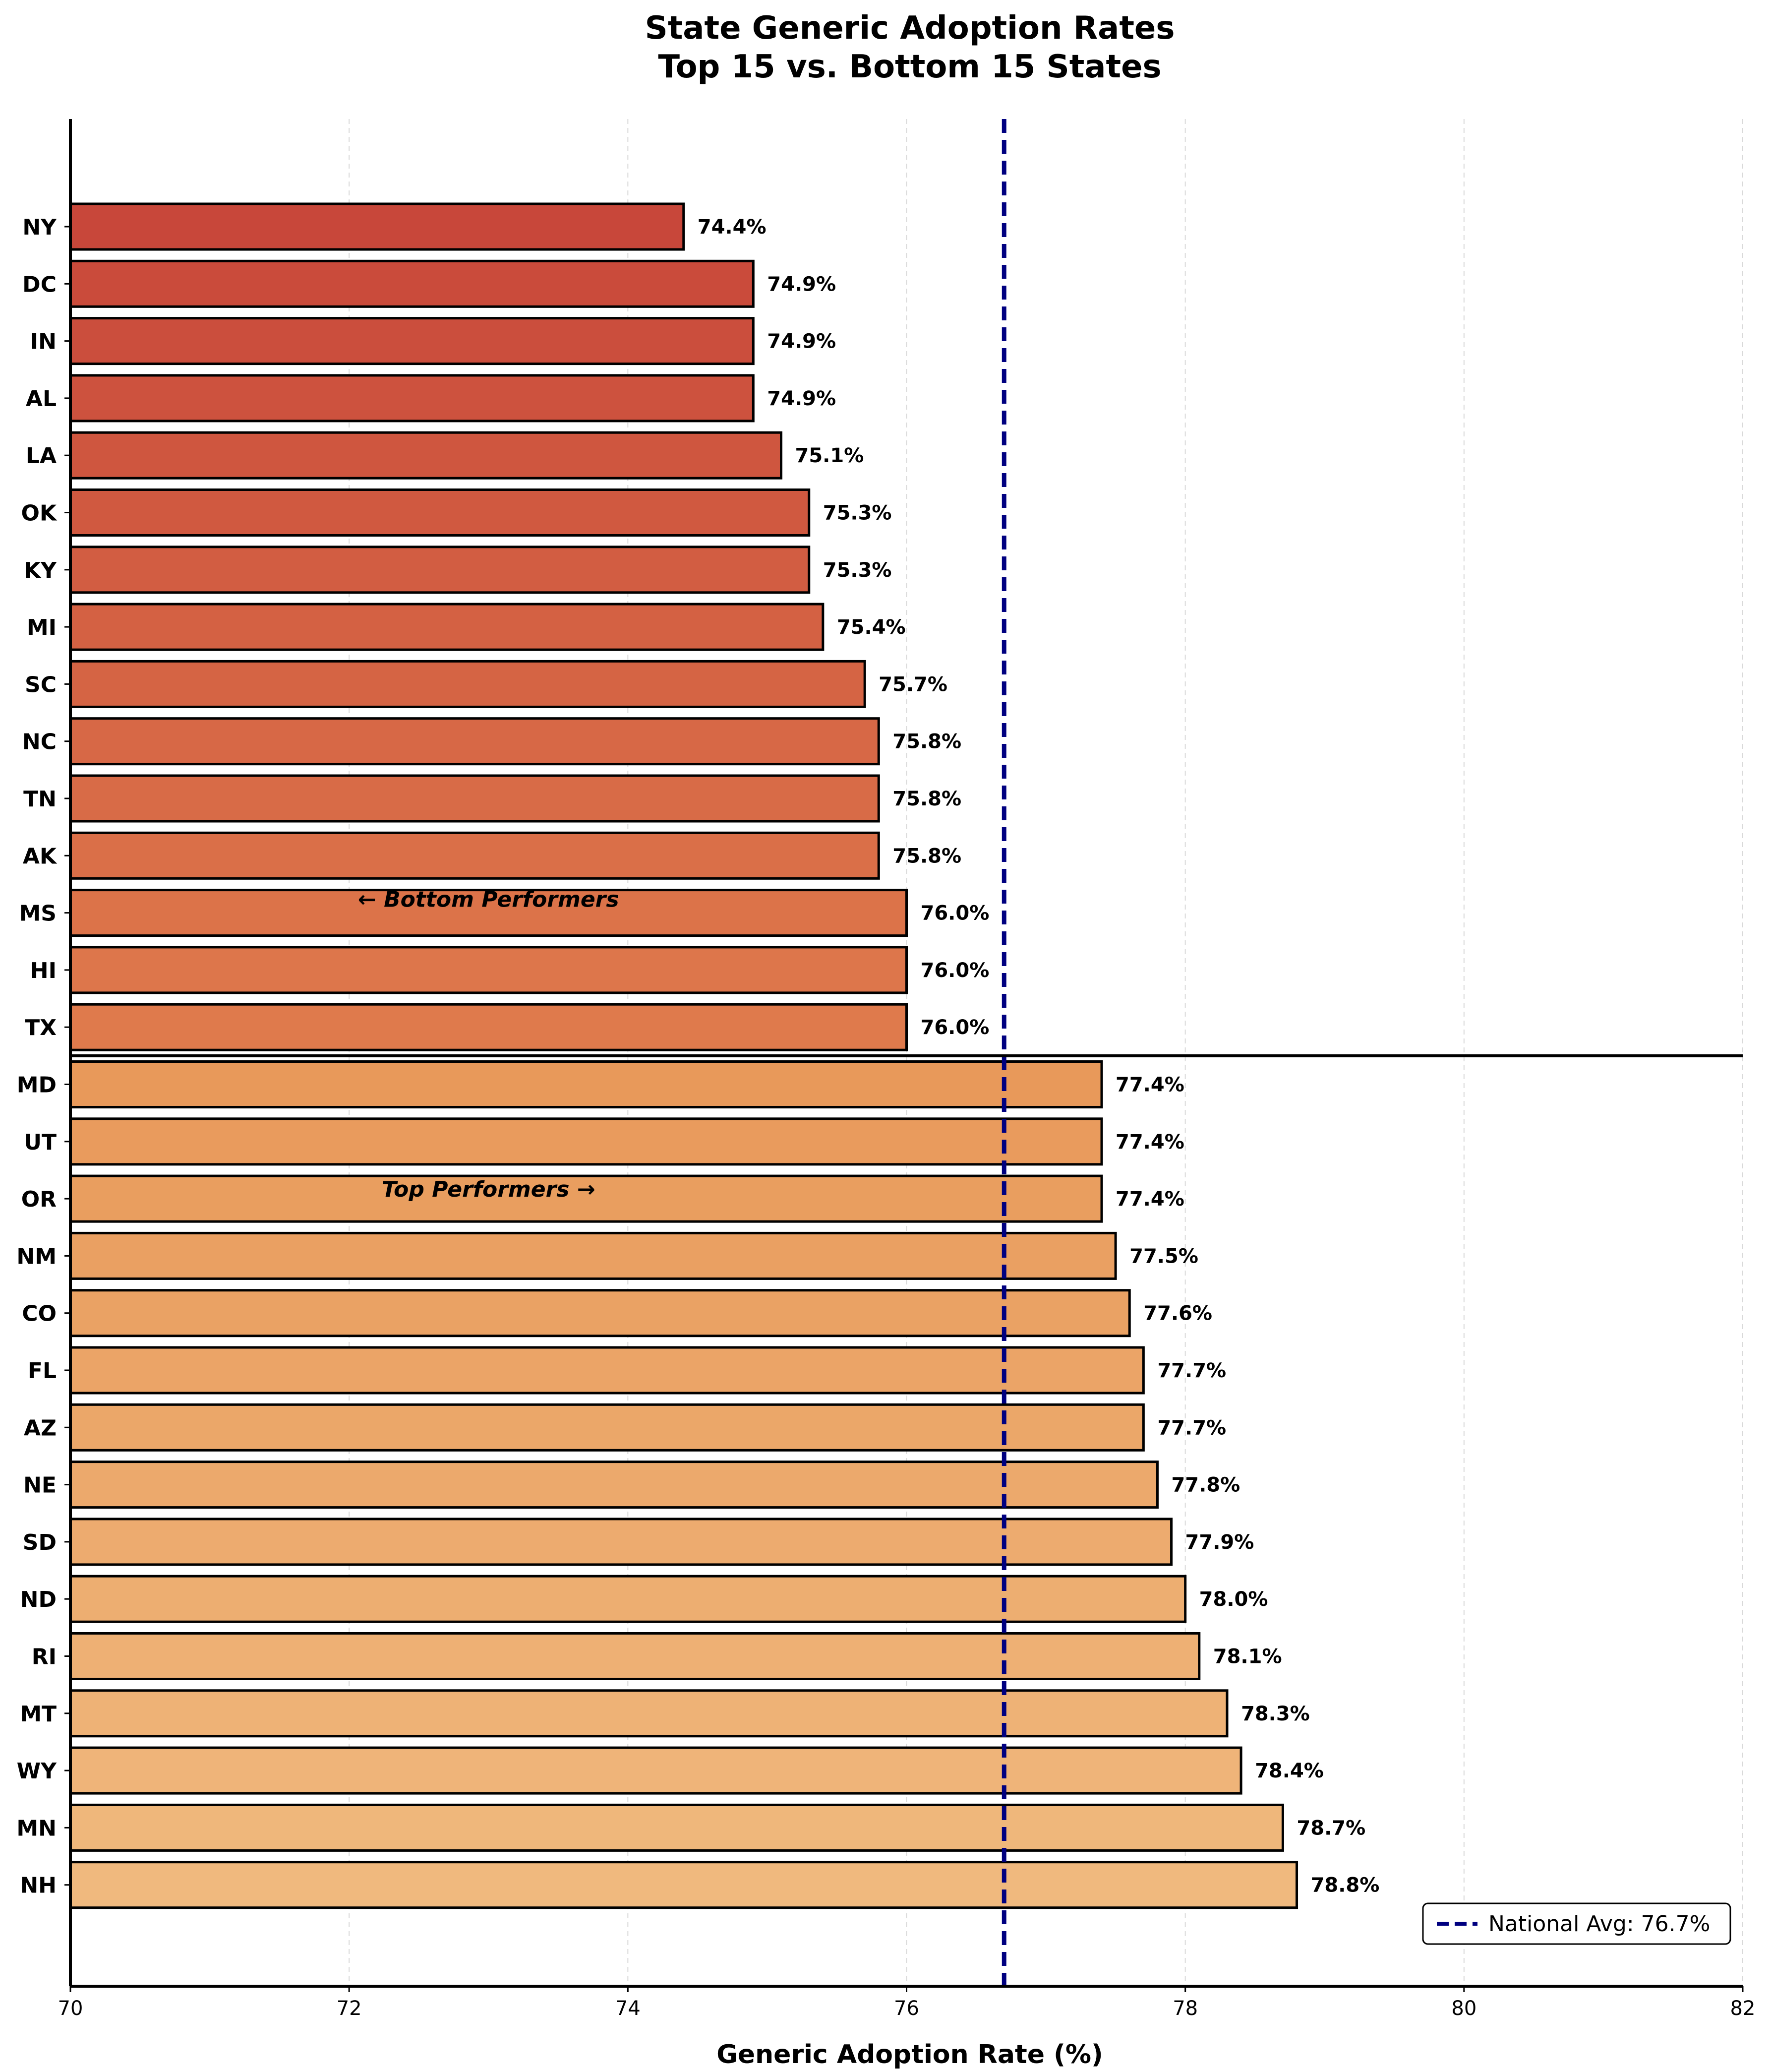 The image size is (1770, 2072). What do you see at coordinates (40, 1428) in the screenshot?
I see `y-tick-label-AZ: AZ` at bounding box center [40, 1428].